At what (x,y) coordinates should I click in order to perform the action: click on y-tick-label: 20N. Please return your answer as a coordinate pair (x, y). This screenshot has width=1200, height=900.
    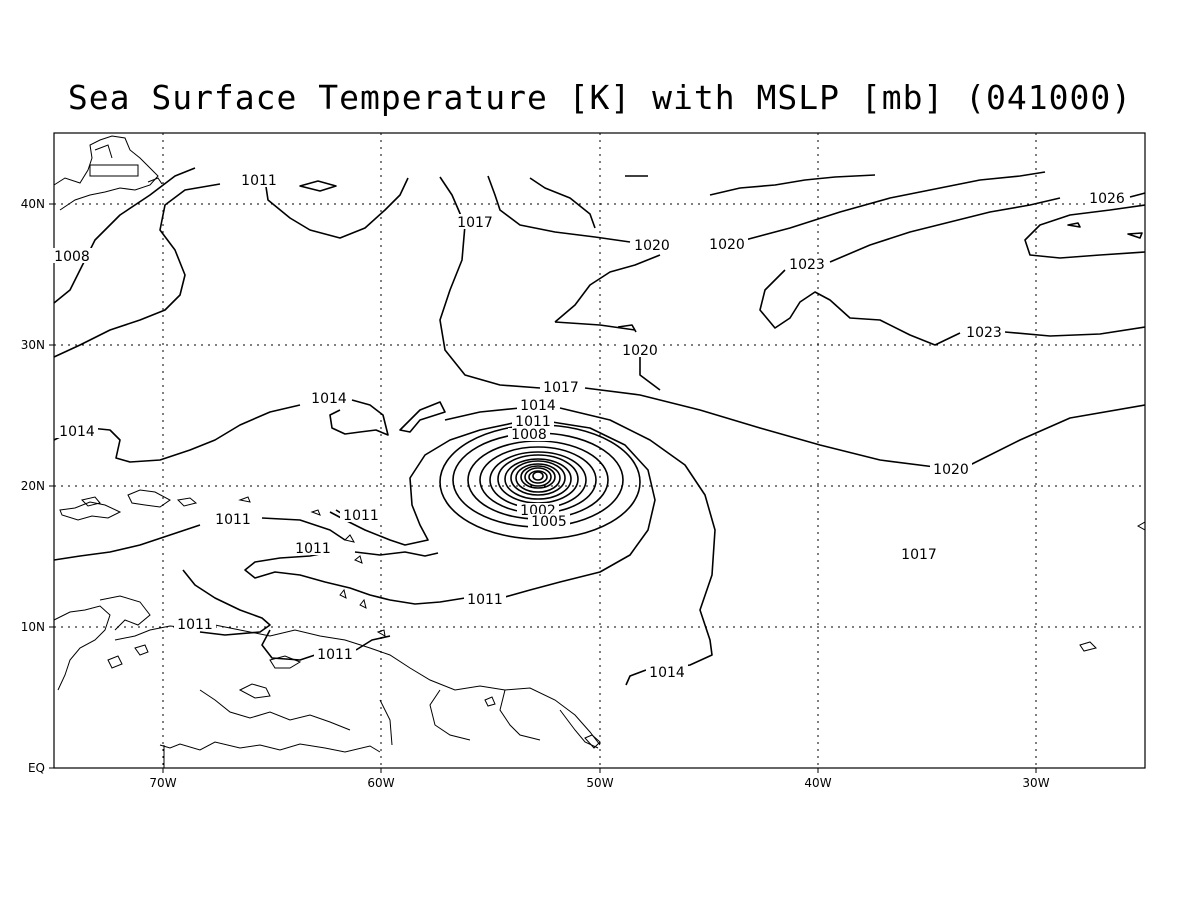
    Looking at the image, I should click on (33, 486).